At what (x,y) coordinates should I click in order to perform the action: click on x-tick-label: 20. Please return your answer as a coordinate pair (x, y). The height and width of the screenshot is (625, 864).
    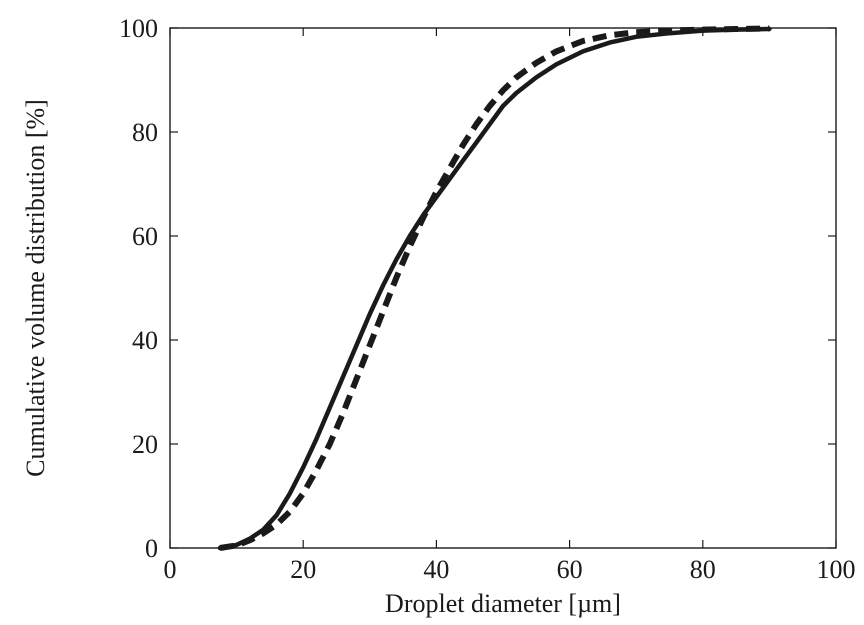
    Looking at the image, I should click on (303, 569).